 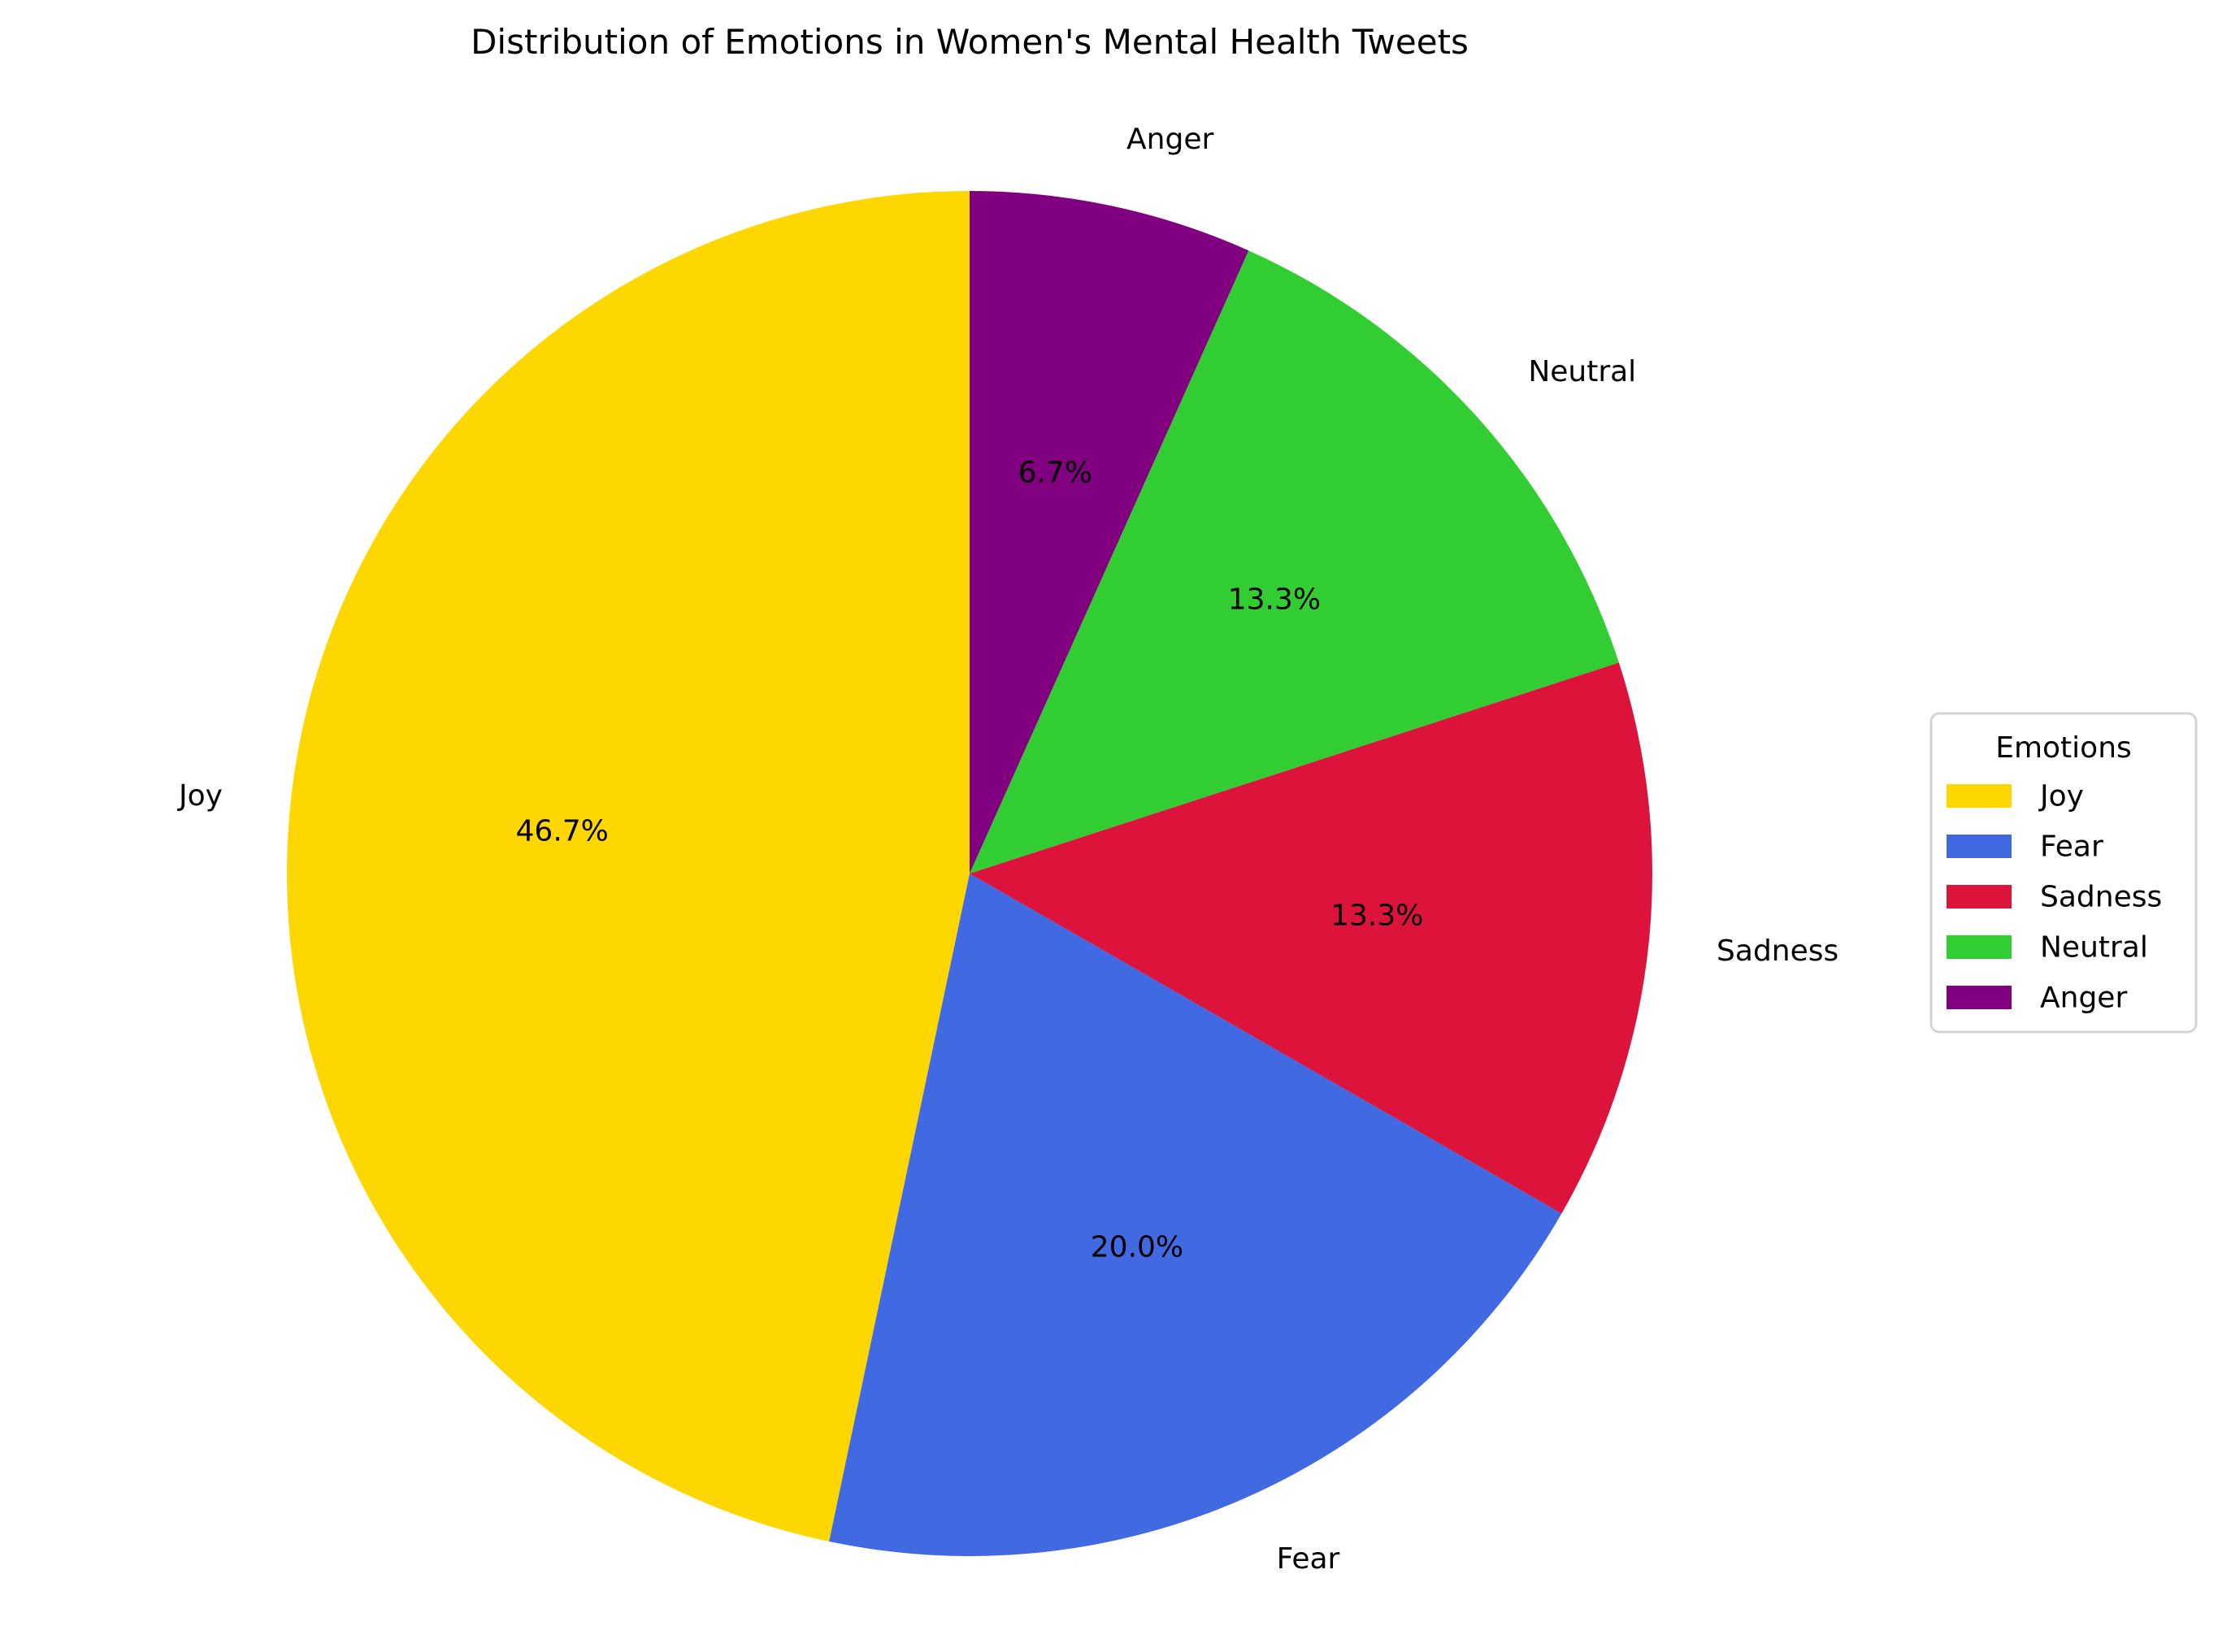 What do you see at coordinates (2084, 999) in the screenshot?
I see `legend-label-anger: Anger` at bounding box center [2084, 999].